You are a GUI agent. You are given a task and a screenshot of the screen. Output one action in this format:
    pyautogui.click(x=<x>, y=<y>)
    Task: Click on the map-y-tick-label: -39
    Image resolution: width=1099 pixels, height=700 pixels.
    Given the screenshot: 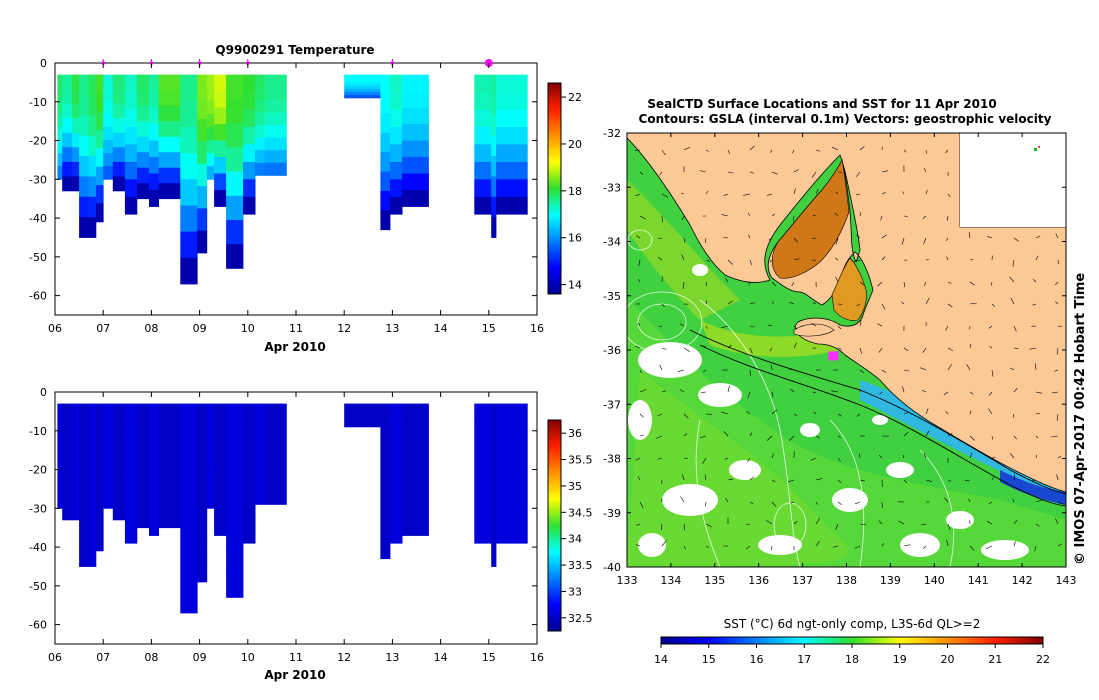 What is the action you would take?
    pyautogui.click(x=612, y=513)
    